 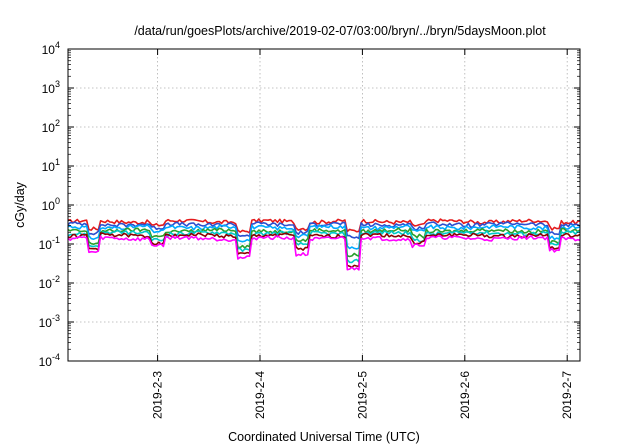 I want to click on x-tick-label: 2019-2-4, so click(x=260, y=395).